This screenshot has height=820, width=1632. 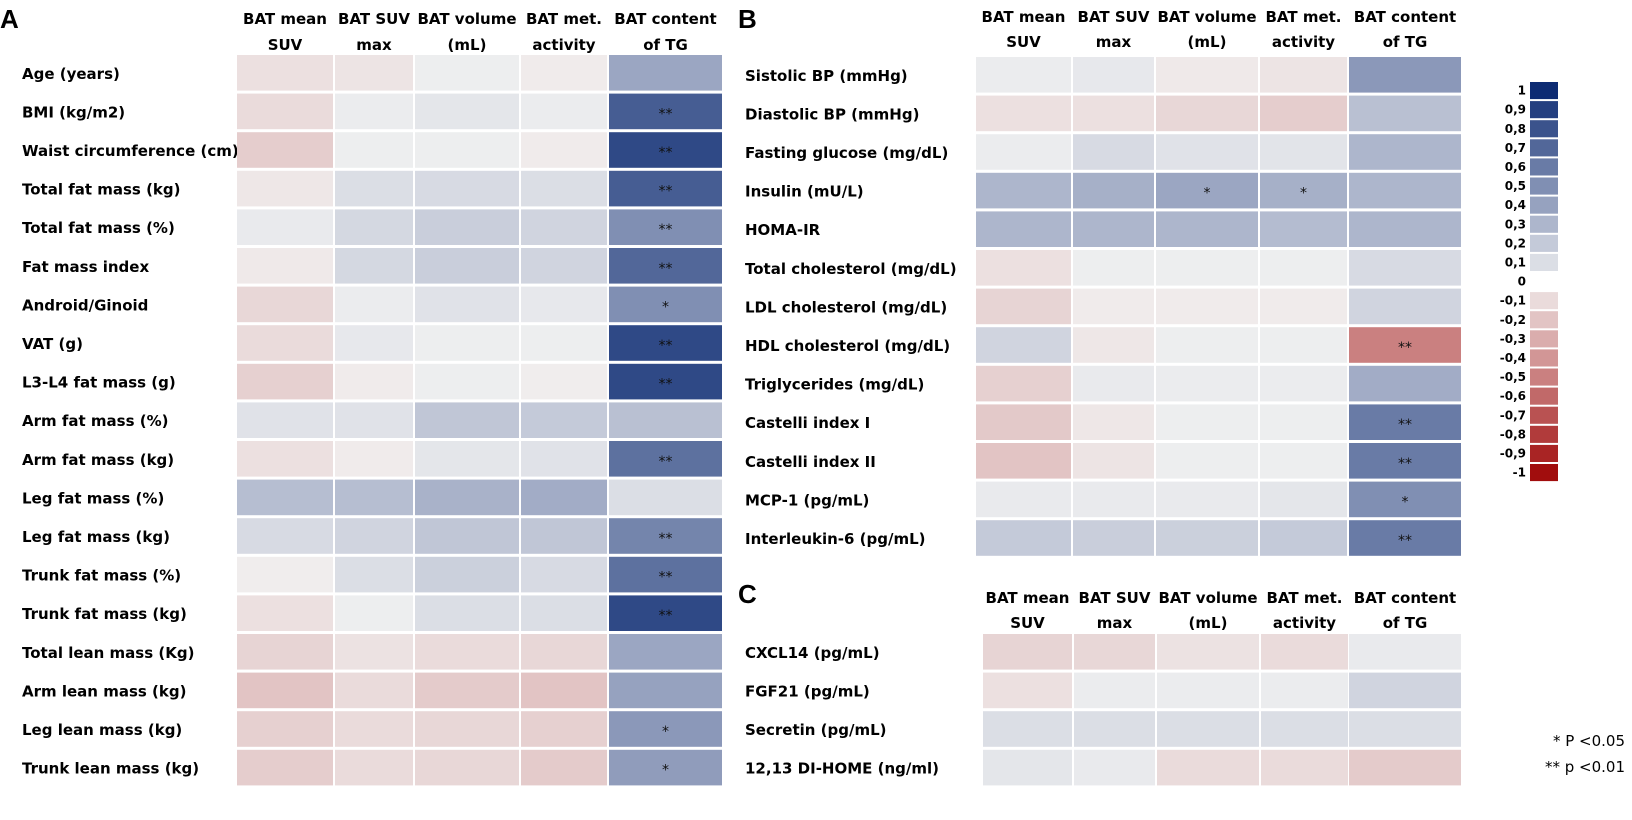 What do you see at coordinates (101, 576) in the screenshot?
I see `row-label-trunk-fat-mass: Trunk fat mass (%)` at bounding box center [101, 576].